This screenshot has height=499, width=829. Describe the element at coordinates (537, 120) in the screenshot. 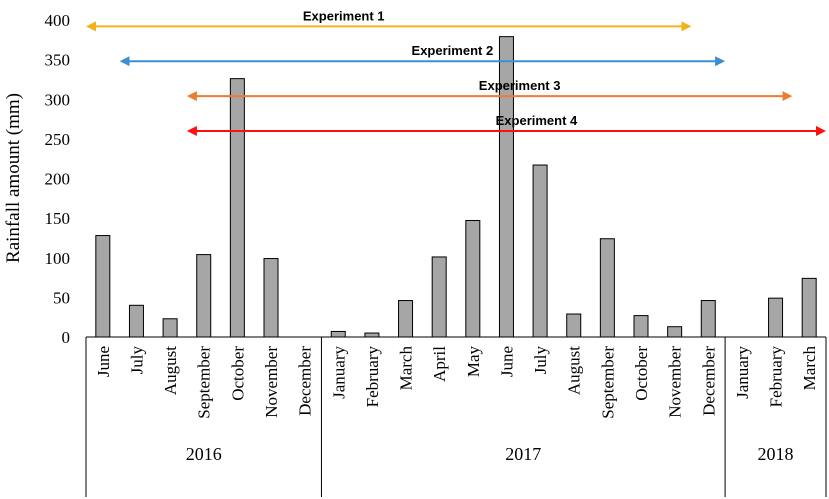

I see `experiment-label: Experiment 4` at that location.